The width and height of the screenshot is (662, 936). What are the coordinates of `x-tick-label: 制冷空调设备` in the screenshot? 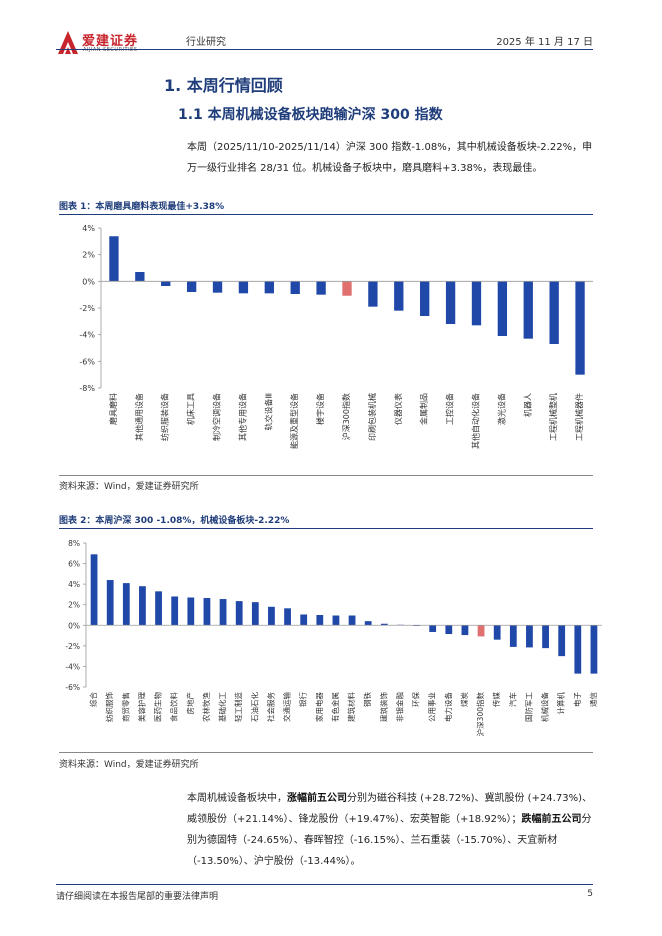 It's located at (217, 417).